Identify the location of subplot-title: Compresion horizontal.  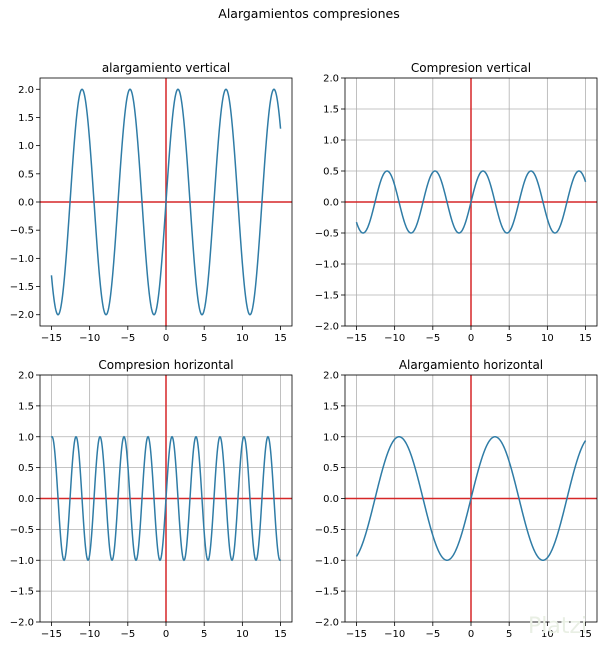
(165, 365).